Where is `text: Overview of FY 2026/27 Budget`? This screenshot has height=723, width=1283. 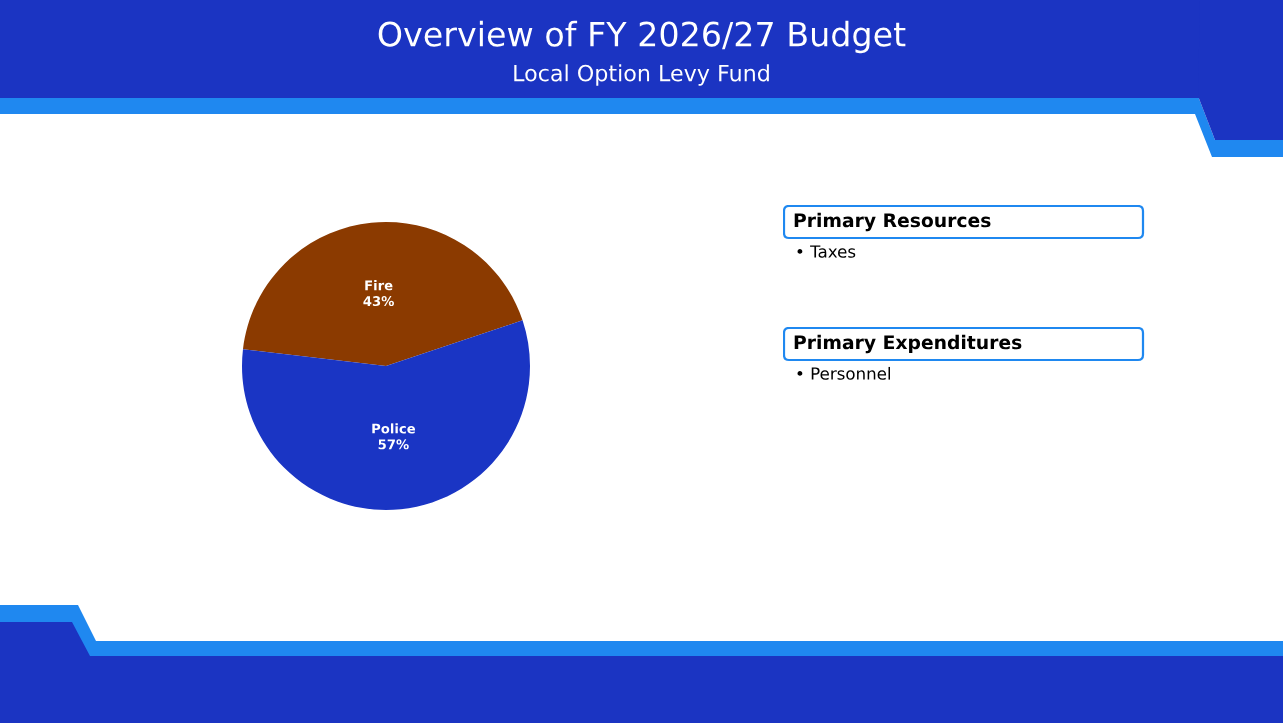 text: Overview of FY 2026/27 Budget is located at coordinates (642, 37).